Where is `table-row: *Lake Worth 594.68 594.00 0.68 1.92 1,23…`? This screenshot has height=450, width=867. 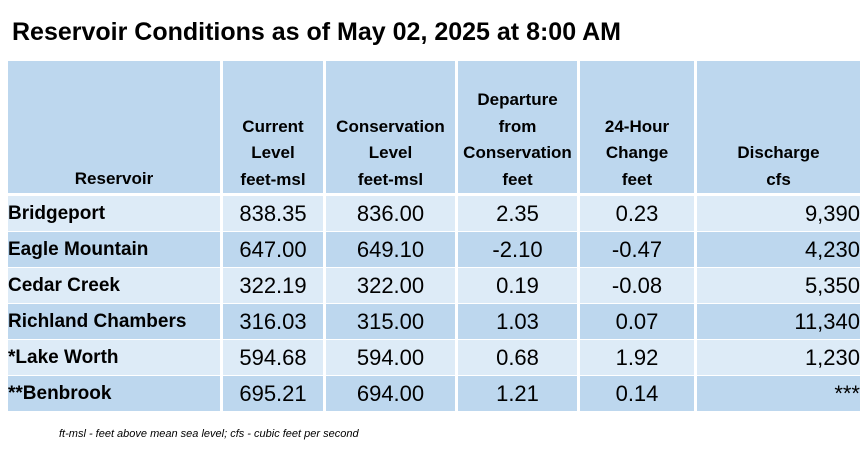 table-row: *Lake Worth 594.68 594.00 0.68 1.92 1,23… is located at coordinates (434, 358).